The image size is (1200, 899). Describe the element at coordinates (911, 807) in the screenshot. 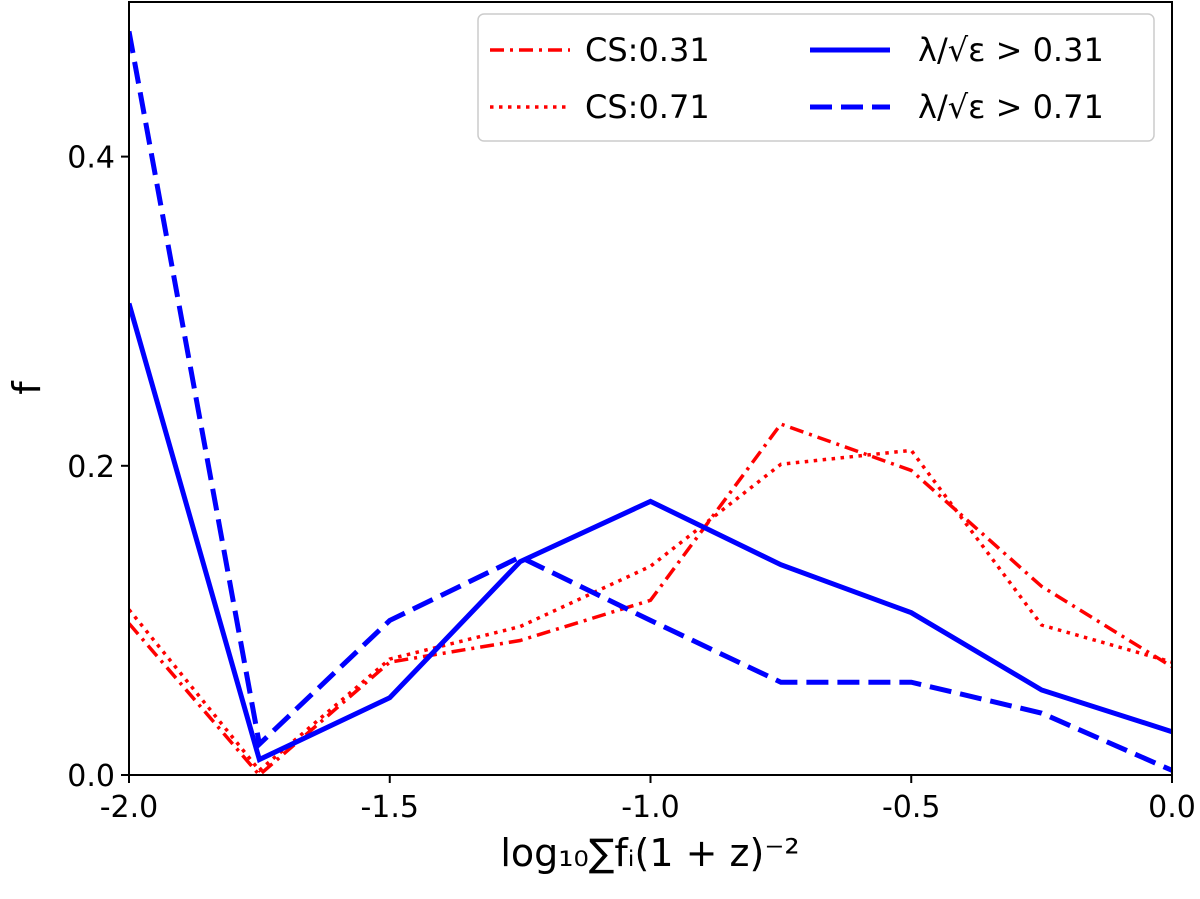

I see `x-tick-label: -0.5` at that location.